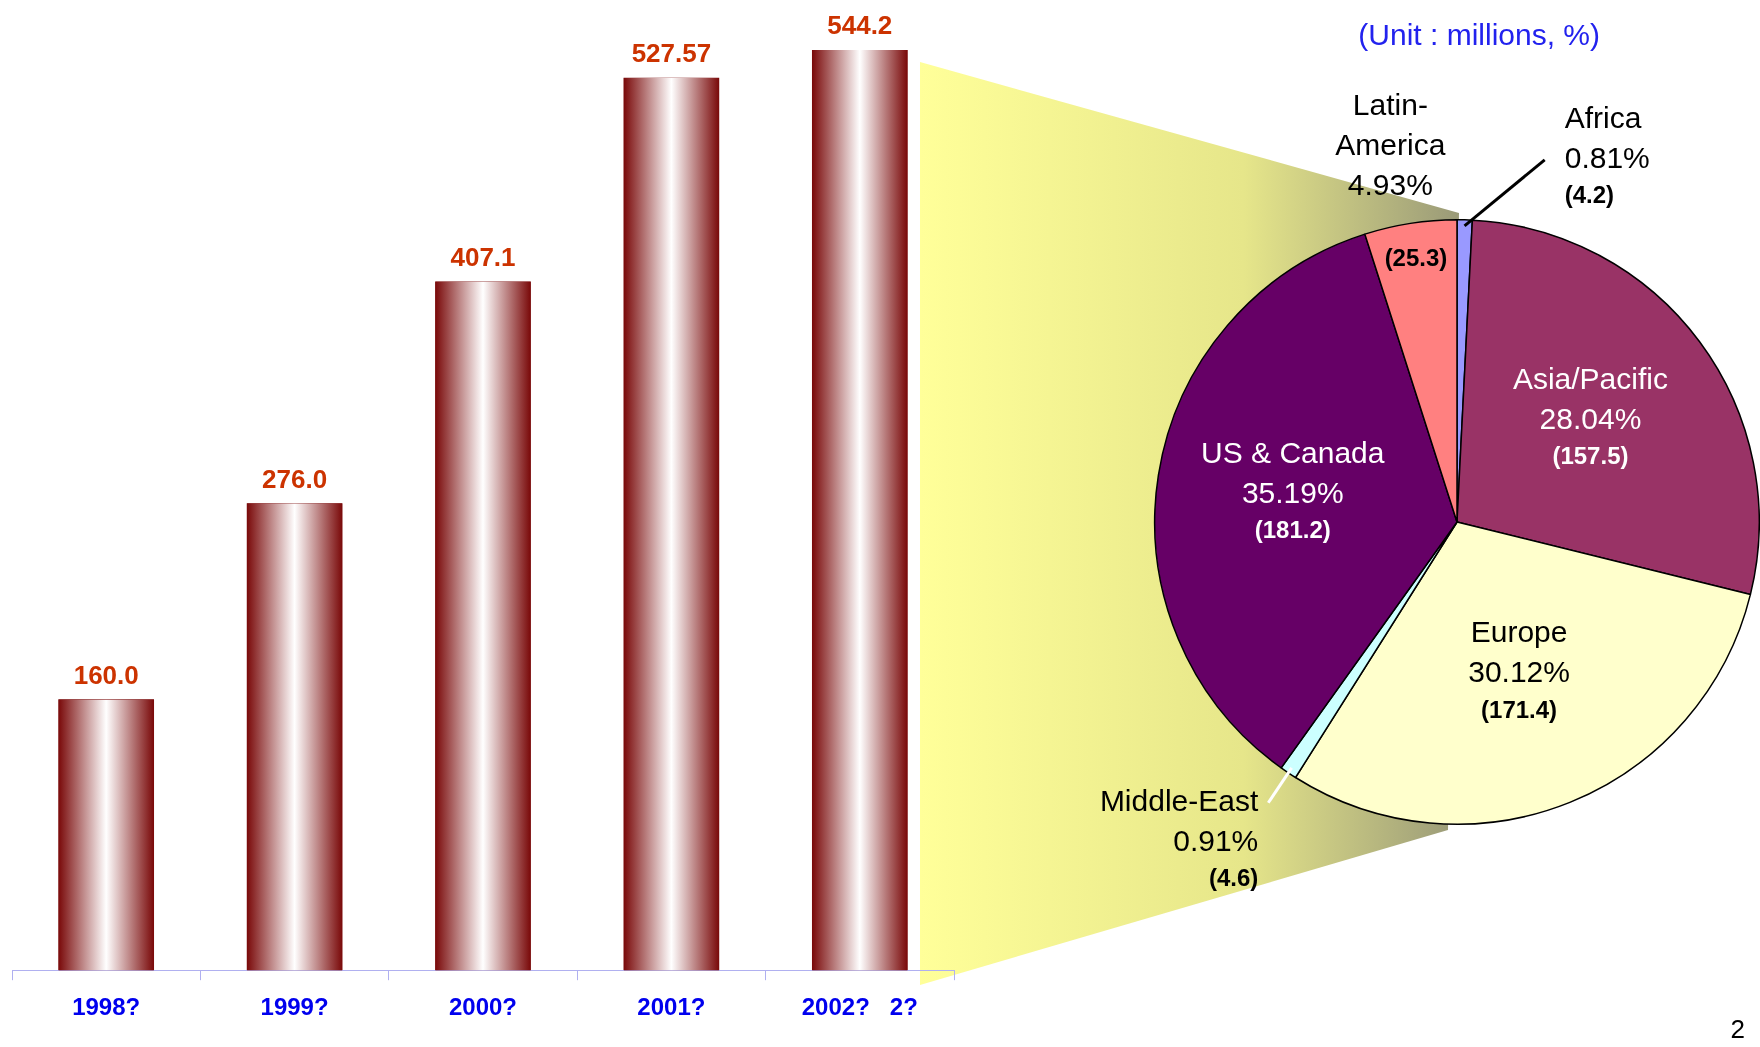  Describe the element at coordinates (1590, 456) in the screenshot. I see `text: (157.5)` at that location.